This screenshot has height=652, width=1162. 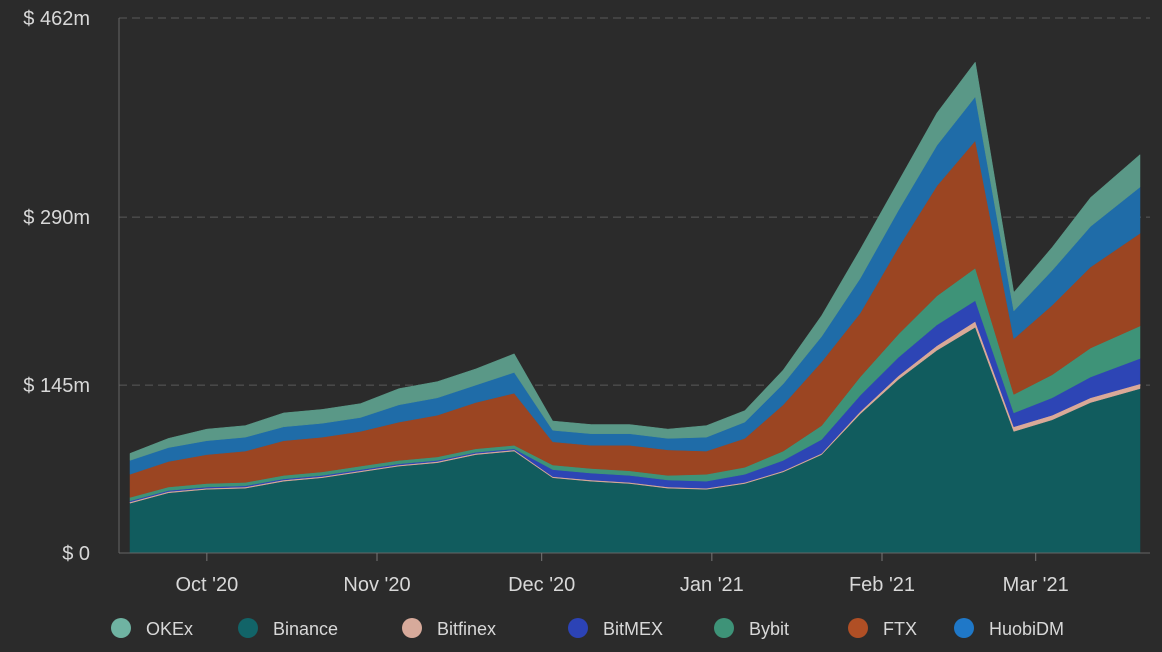 I want to click on legend-item-bitfinex: Bitfinex, so click(x=449, y=628).